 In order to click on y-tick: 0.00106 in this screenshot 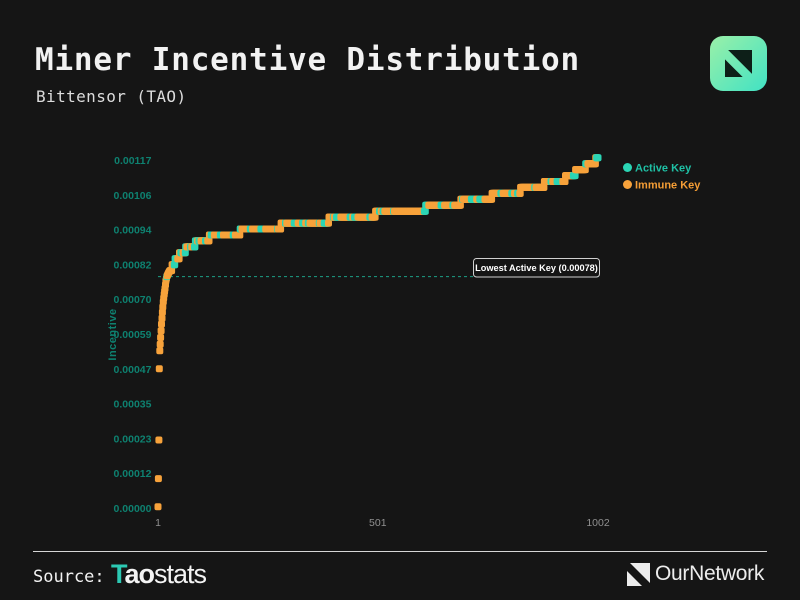, I will do `click(133, 196)`.